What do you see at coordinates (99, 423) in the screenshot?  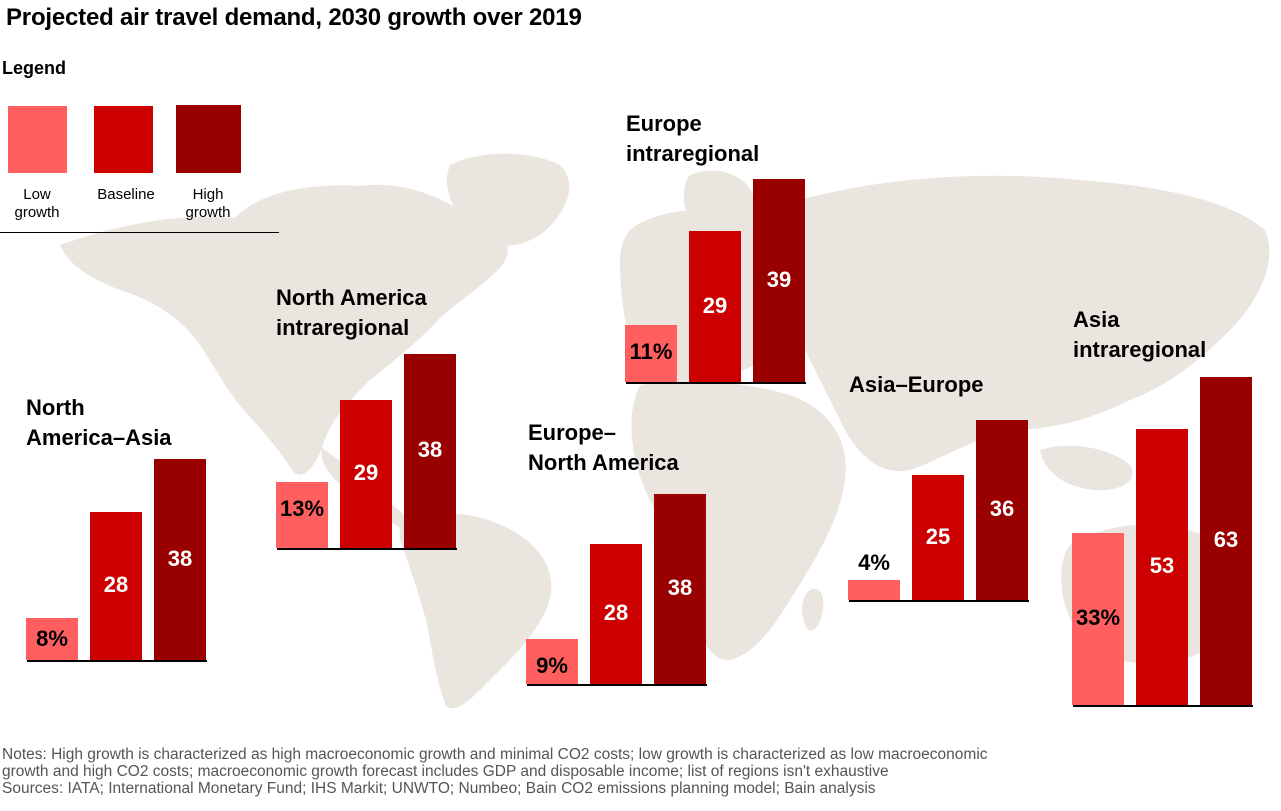 I see `group-title-na-asia: North America–Asia` at bounding box center [99, 423].